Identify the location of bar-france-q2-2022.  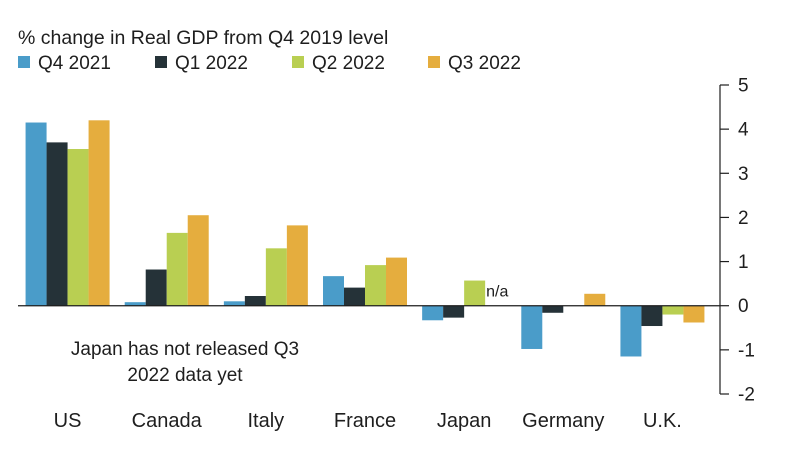
(375, 285).